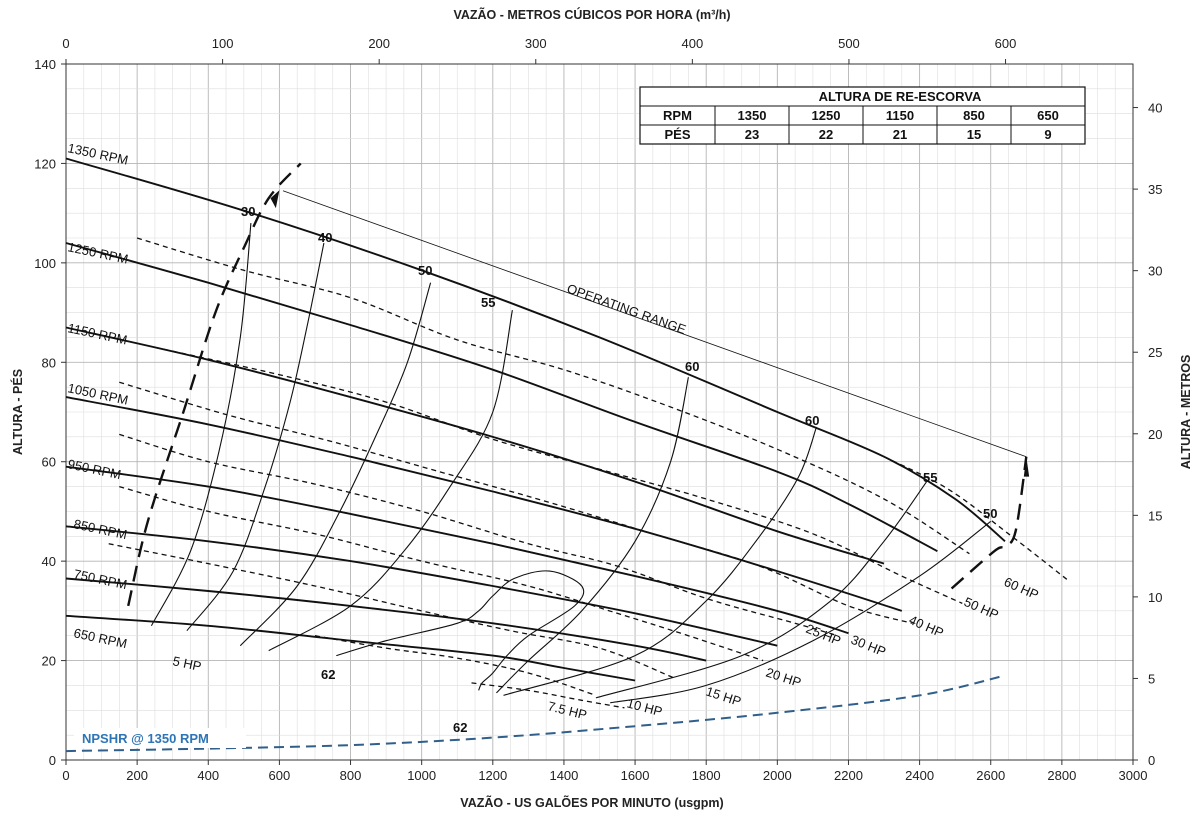 This screenshot has width=1199, height=818. I want to click on y-tick-label: 60, so click(49, 462).